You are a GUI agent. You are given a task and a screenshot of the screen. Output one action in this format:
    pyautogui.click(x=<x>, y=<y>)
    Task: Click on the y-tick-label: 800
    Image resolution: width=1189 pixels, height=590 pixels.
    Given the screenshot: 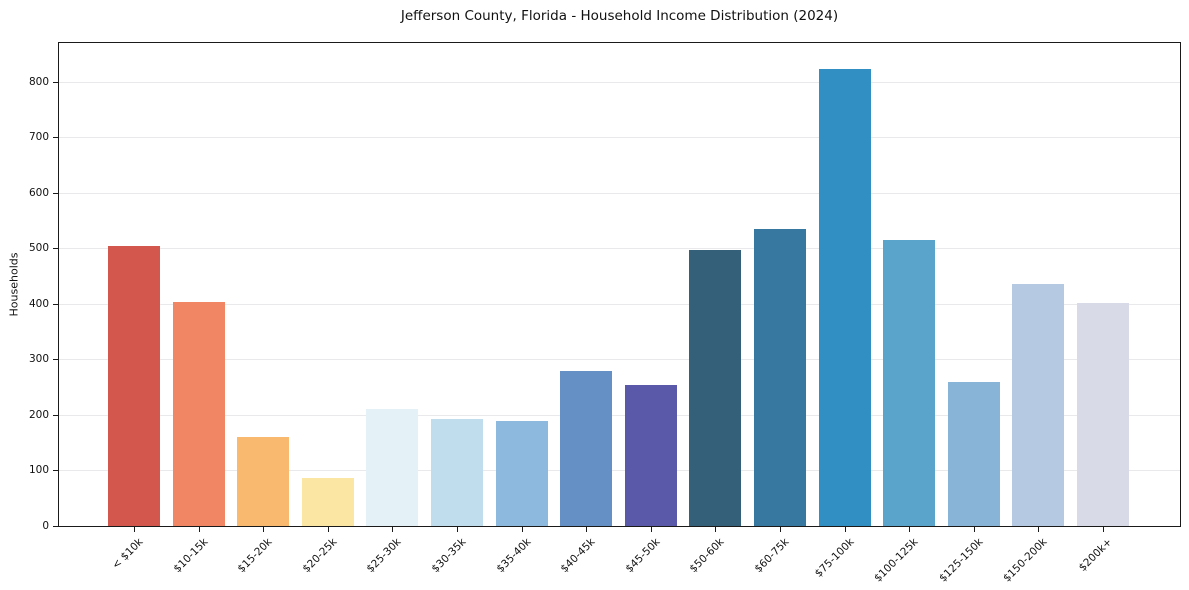 What is the action you would take?
    pyautogui.click(x=38, y=81)
    